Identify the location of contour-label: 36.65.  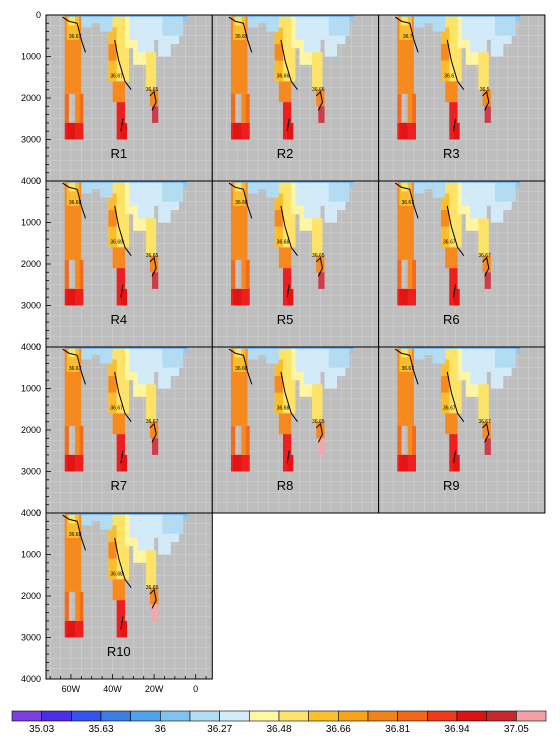
(318, 256).